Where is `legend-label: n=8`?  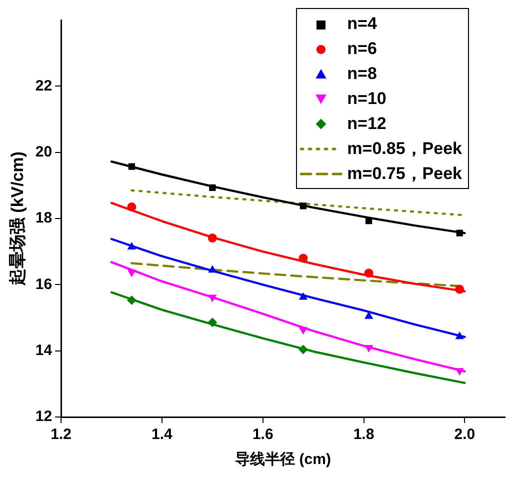 legend-label: n=8 is located at coordinates (362, 74).